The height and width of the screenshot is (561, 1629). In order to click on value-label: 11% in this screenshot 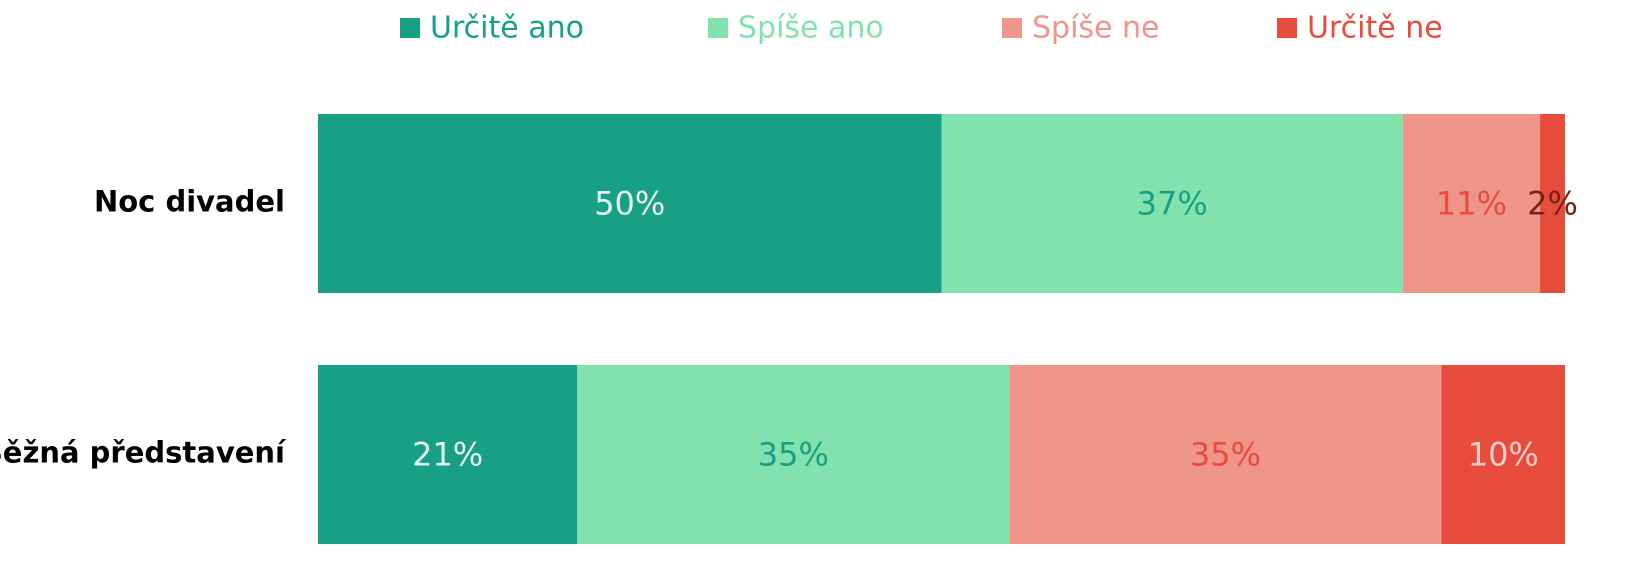, I will do `click(1471, 204)`.